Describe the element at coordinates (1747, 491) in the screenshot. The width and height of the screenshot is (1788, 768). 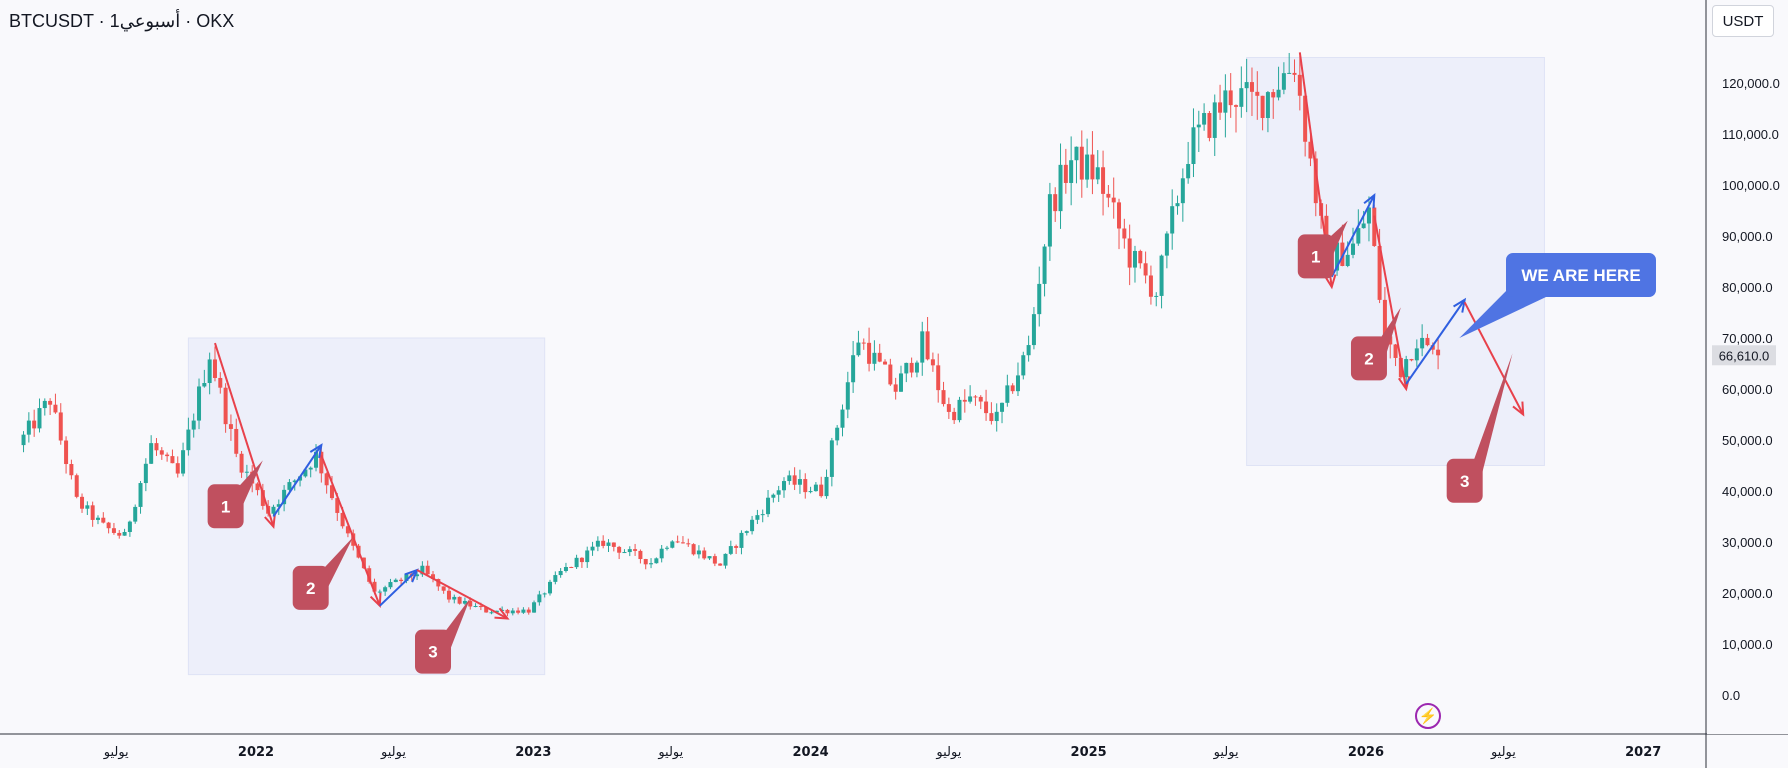
I see `y-tick-label: 40,000.0` at that location.